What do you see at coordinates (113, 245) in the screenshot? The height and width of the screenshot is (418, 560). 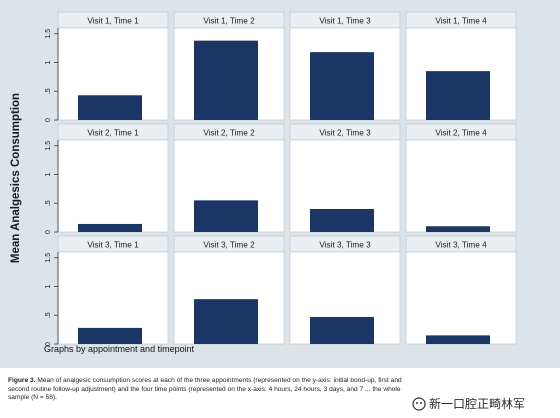 I see `facet-title: Visit 3, Time 1` at bounding box center [113, 245].